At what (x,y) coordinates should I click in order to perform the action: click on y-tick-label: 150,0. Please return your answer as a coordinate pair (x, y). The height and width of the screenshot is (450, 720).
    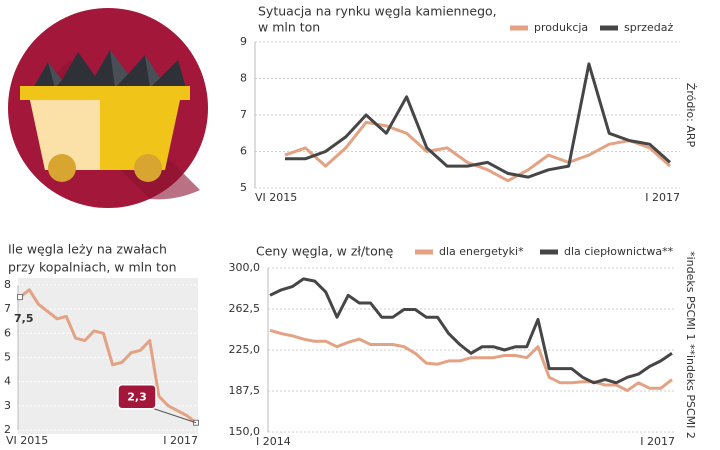
    Looking at the image, I should click on (245, 431).